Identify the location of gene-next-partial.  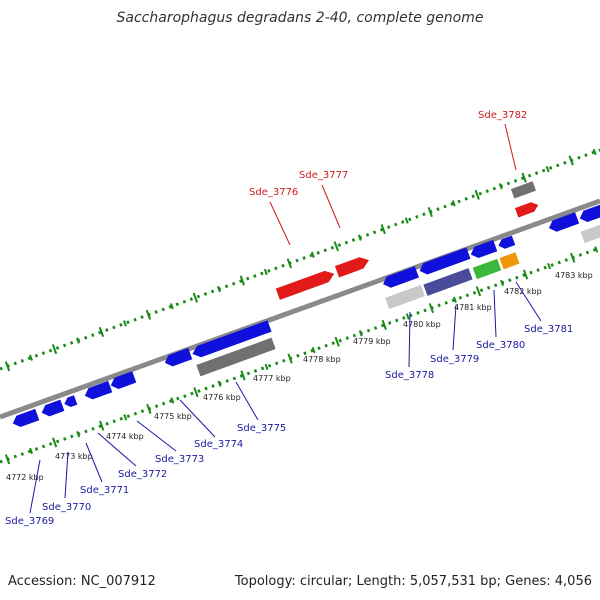
(563, 223).